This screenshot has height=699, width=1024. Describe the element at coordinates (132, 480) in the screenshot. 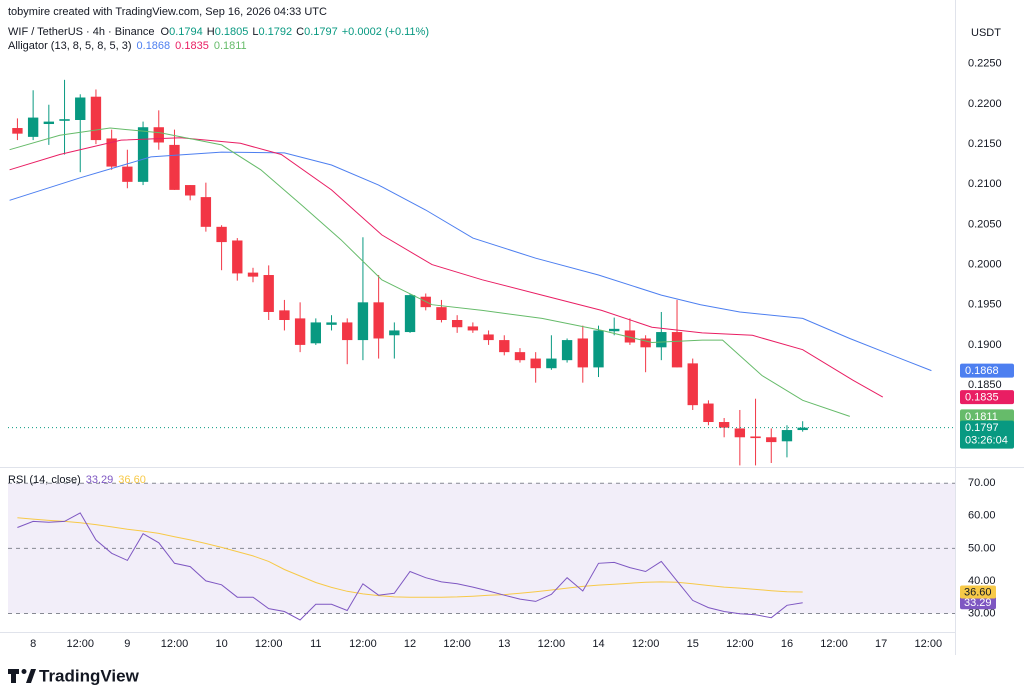

I see `rsi-legend-value: 36.60` at that location.